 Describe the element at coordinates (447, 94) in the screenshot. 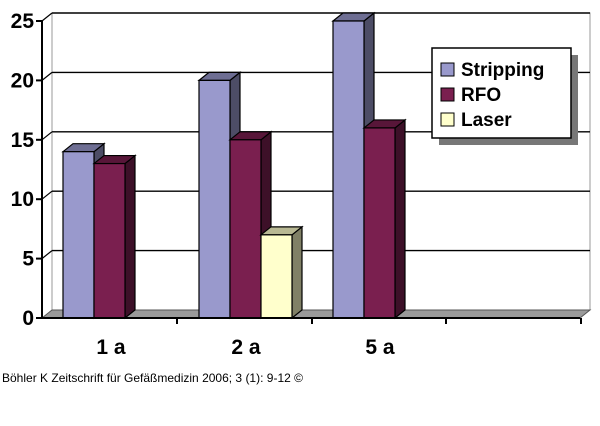

I see `legend-swatch-rfo` at that location.